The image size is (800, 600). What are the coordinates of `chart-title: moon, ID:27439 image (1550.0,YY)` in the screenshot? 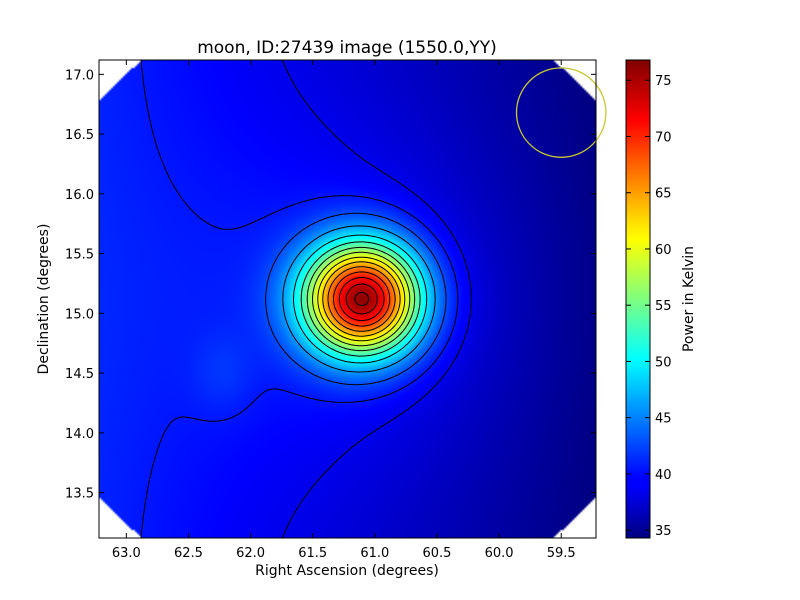 It's located at (347, 48).